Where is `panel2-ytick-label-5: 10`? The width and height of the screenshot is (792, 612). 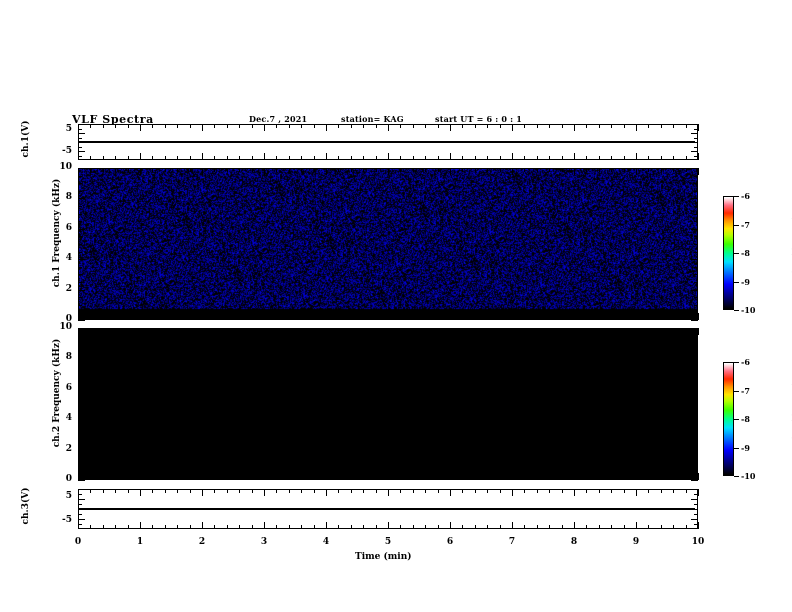
panel2-ytick-label-5: 10 is located at coordinates (65, 167).